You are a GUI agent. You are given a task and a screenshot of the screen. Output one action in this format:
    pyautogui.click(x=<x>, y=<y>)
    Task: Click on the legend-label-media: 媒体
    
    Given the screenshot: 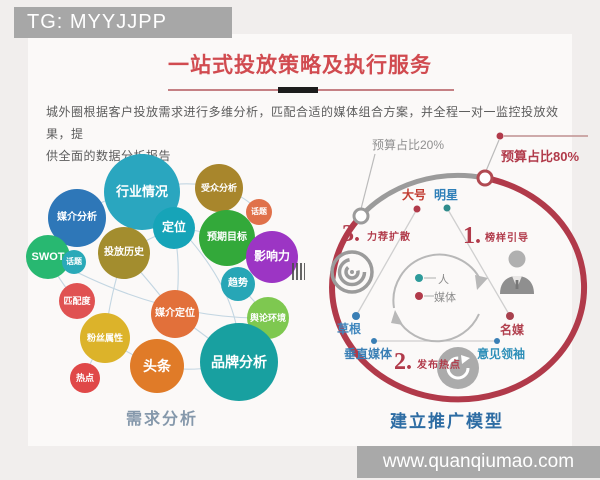 What is the action you would take?
    pyautogui.click(x=445, y=298)
    